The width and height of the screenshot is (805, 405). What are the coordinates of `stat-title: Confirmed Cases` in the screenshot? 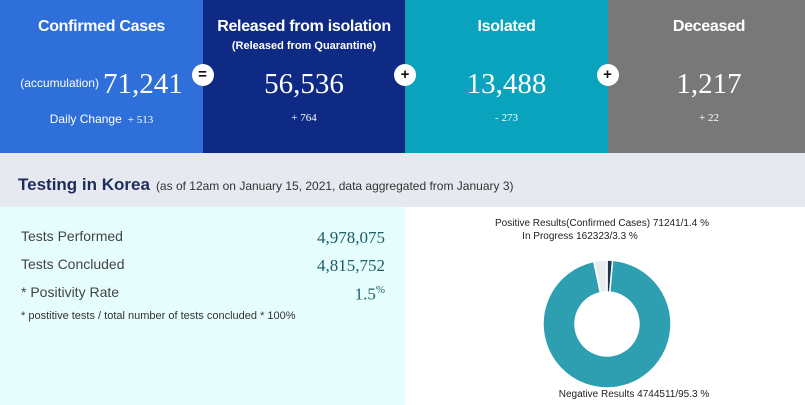 It's located at (101, 26).